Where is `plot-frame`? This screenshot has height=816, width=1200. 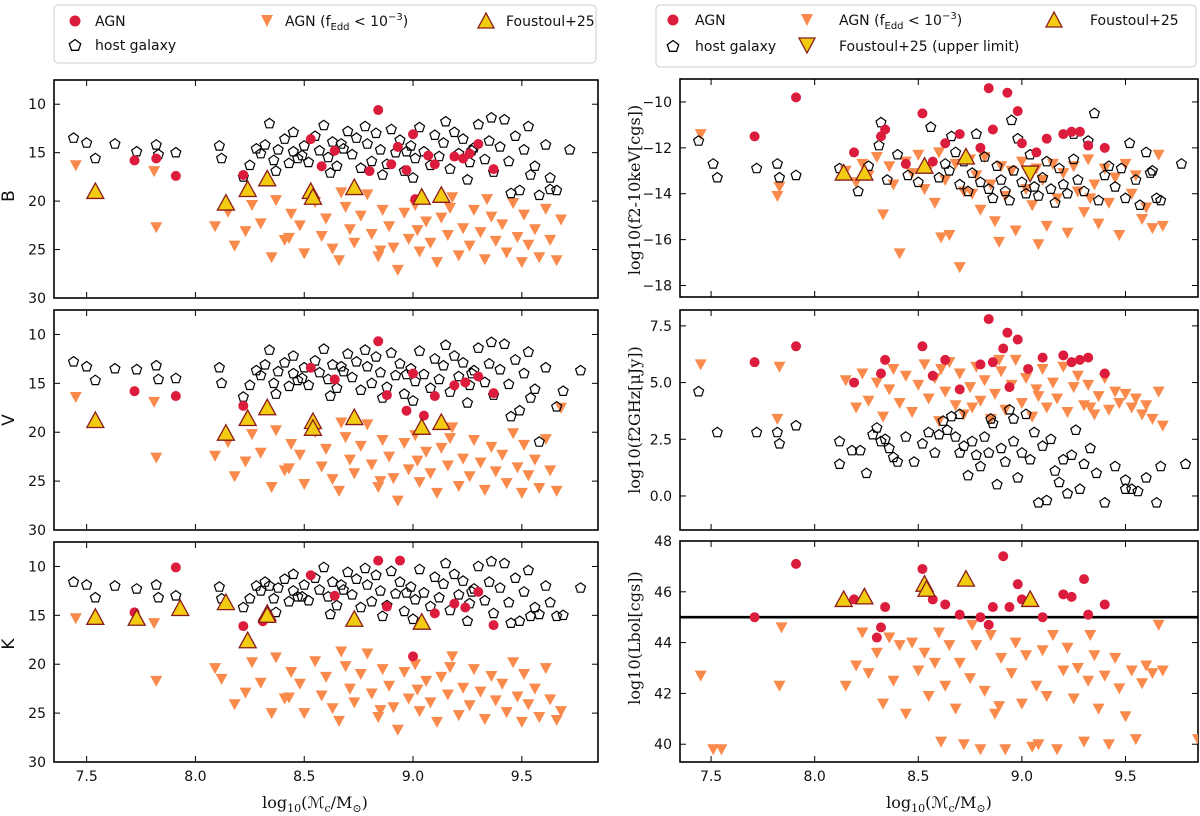
plot-frame is located at coordinates (326, 420).